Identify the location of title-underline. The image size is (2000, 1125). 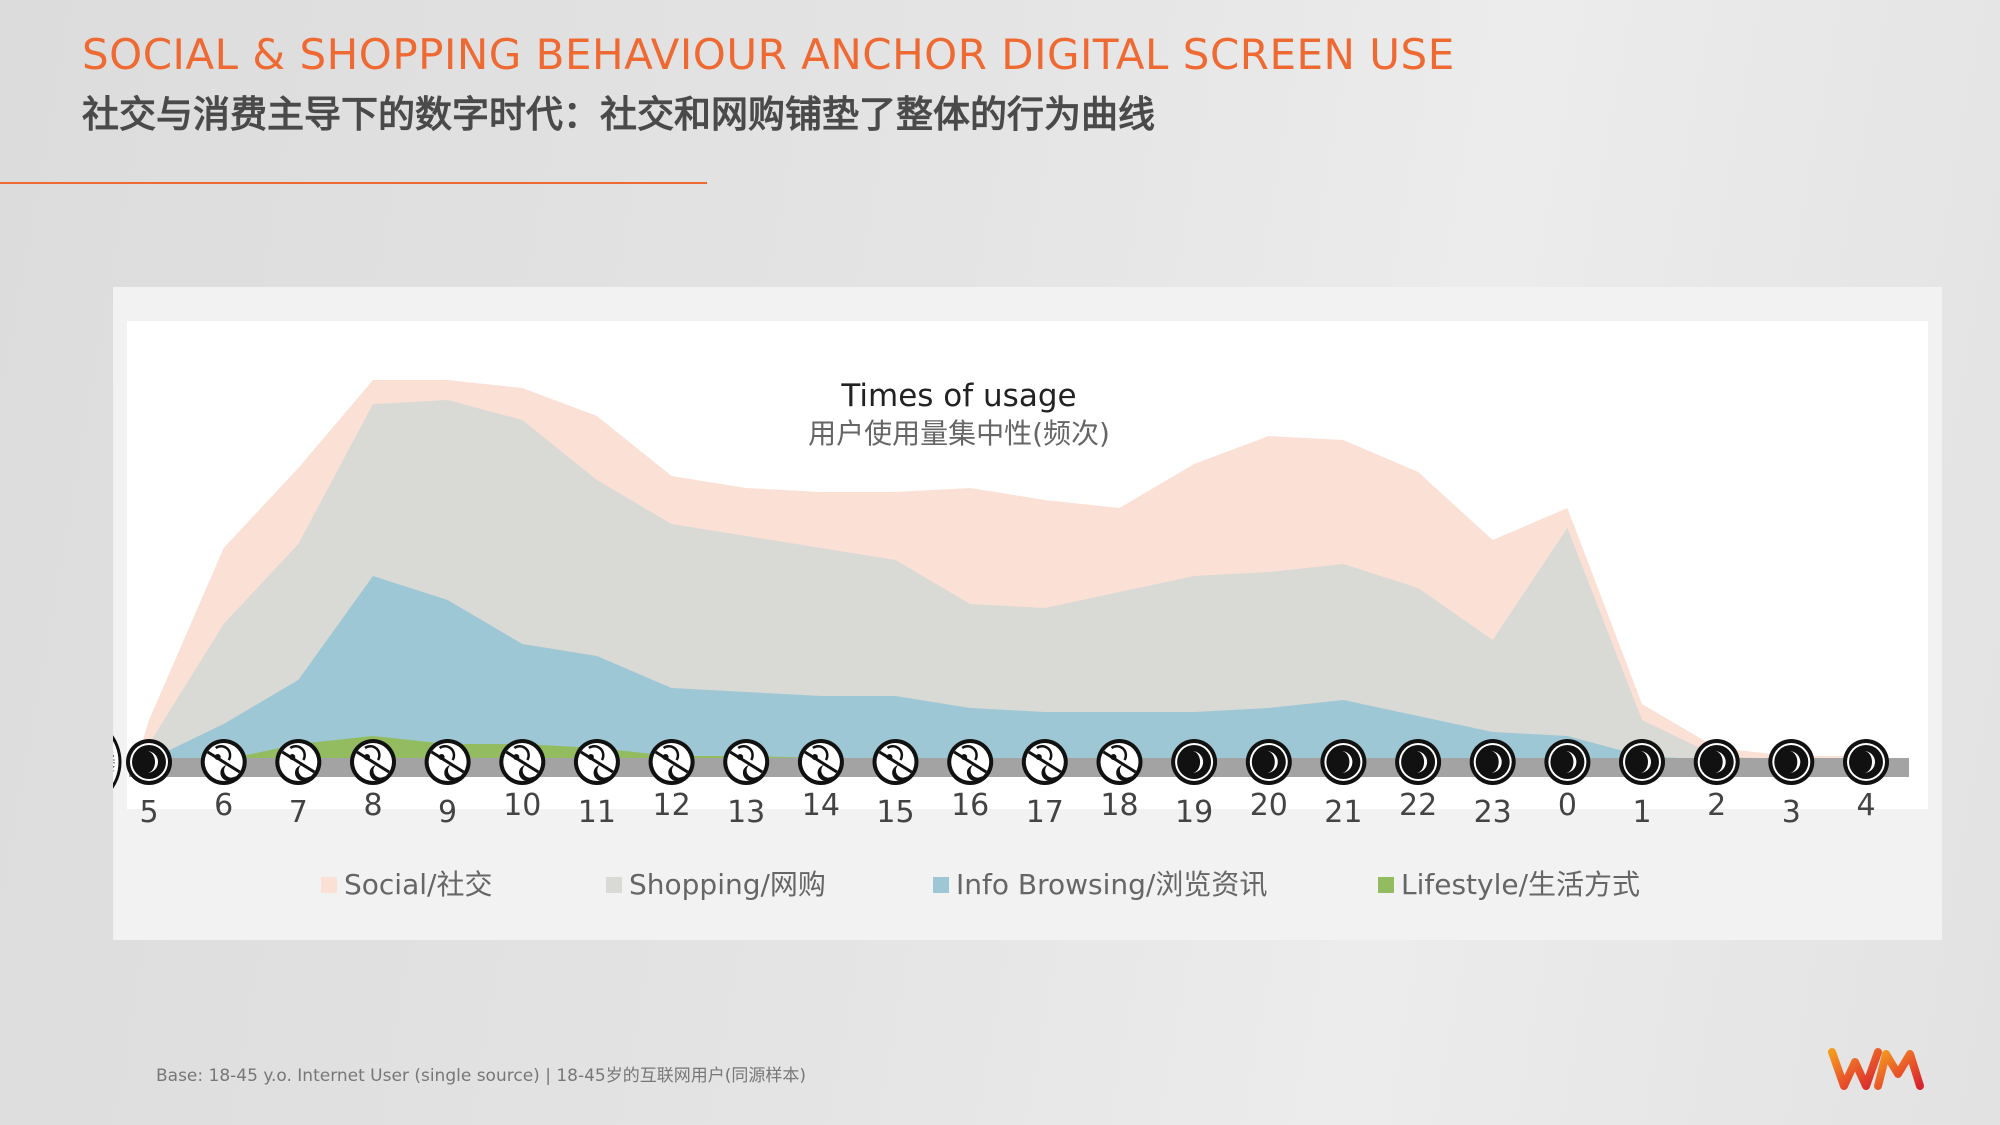
(353, 183).